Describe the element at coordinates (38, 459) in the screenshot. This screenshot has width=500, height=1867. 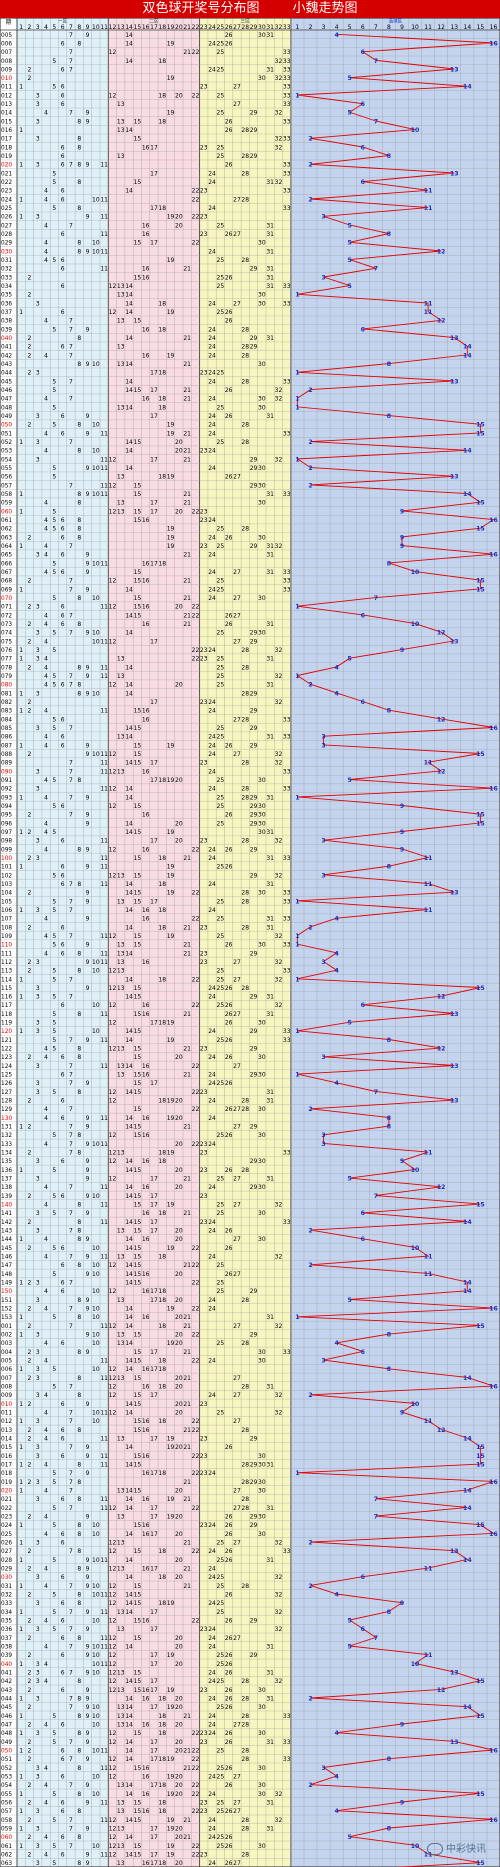
I see `red-ball-number: 3` at that location.